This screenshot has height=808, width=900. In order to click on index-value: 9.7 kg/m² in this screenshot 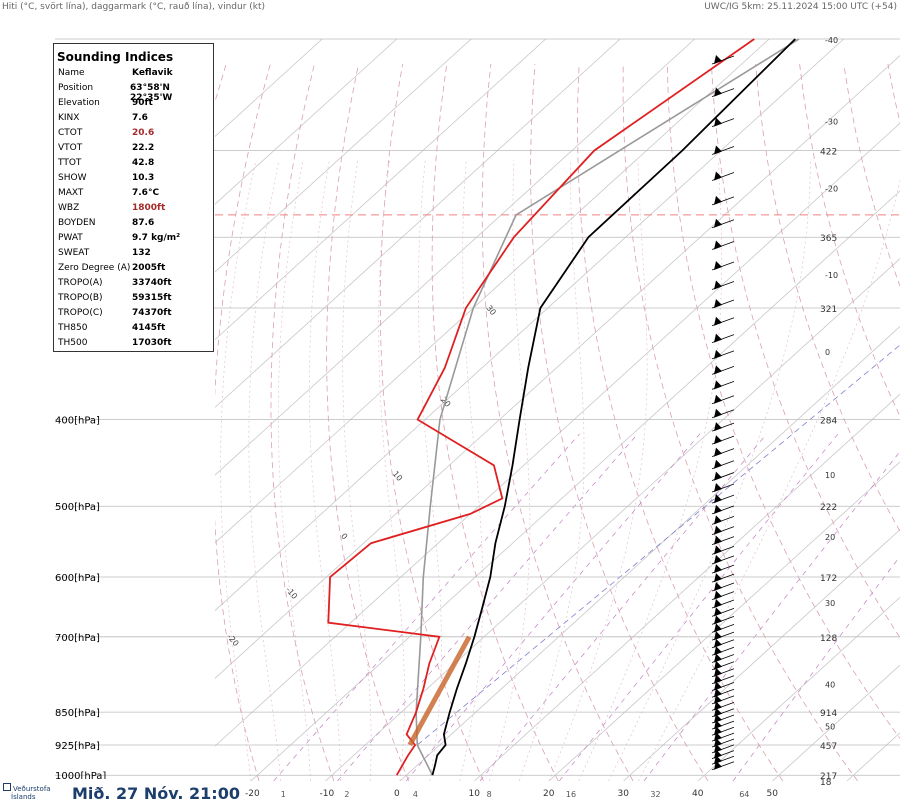, I will do `click(156, 238)`.